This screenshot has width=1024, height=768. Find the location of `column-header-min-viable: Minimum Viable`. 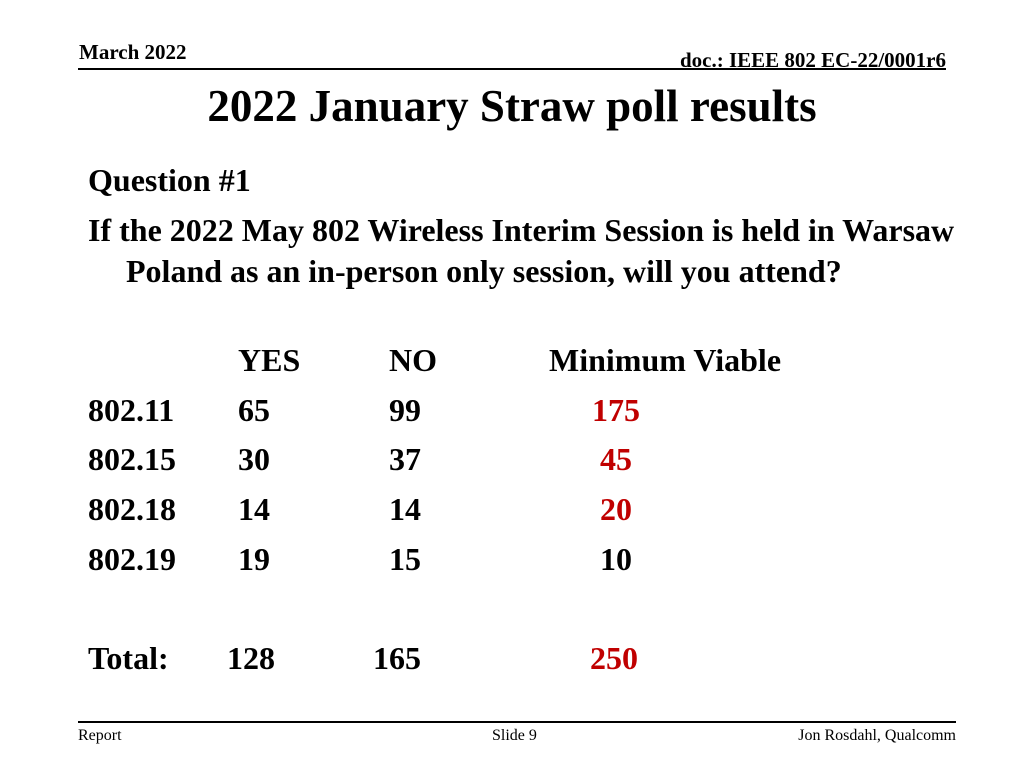

column-header-min-viable: Minimum Viable is located at coordinates (665, 360).